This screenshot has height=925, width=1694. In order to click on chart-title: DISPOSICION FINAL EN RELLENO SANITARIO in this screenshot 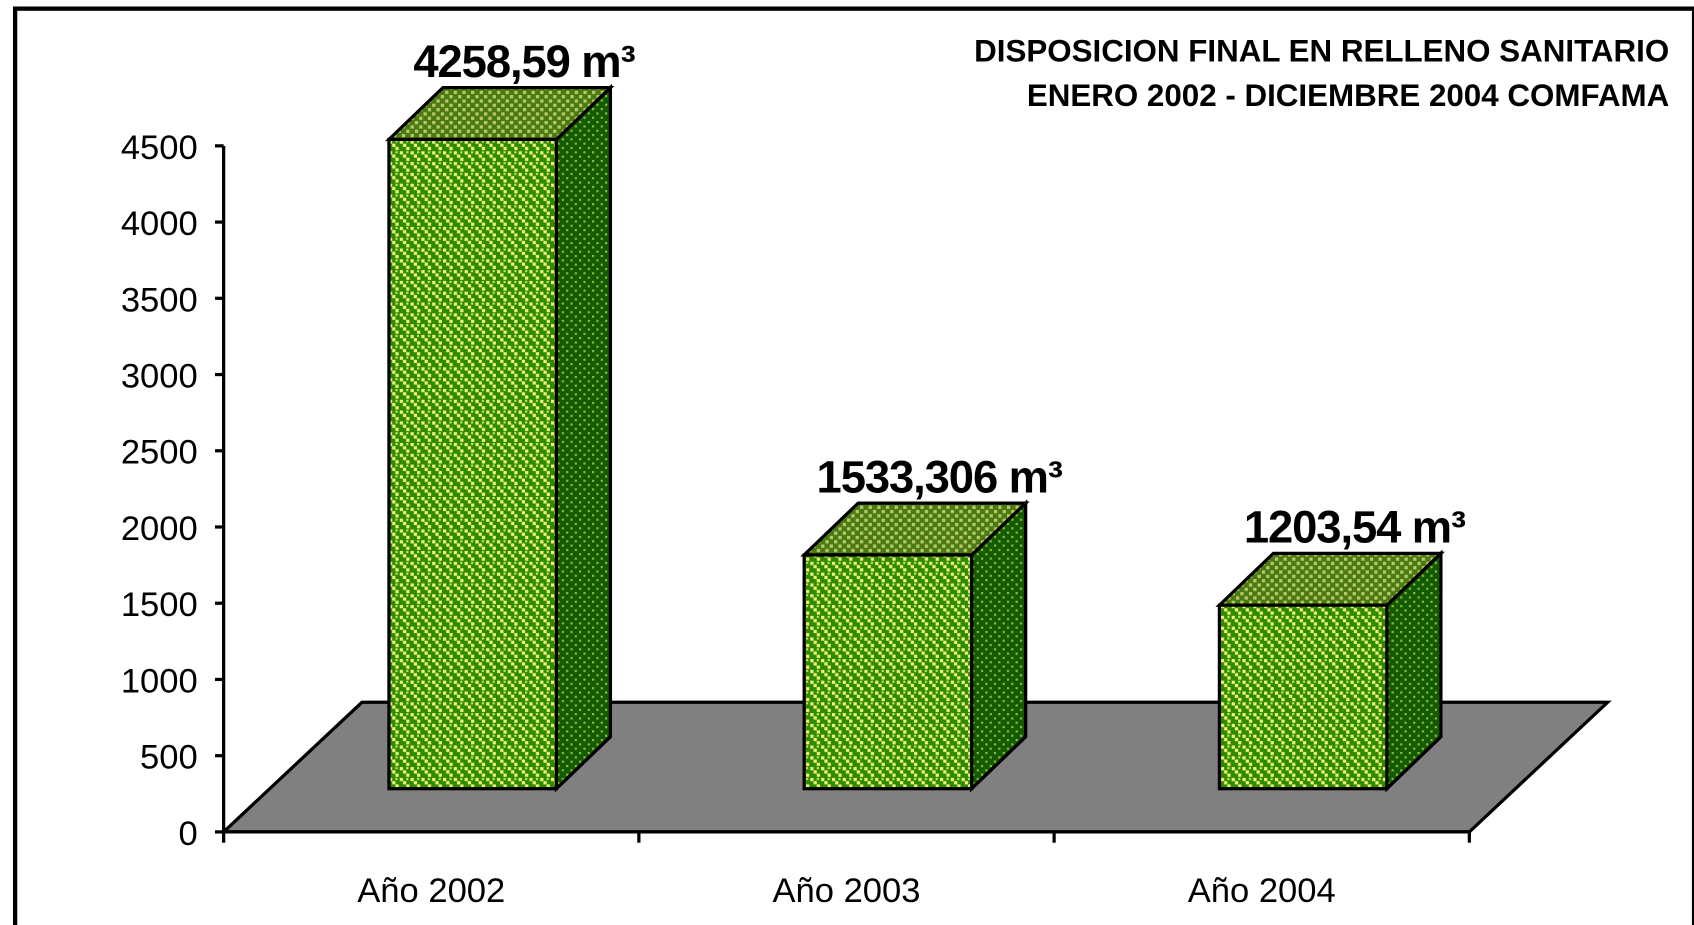, I will do `click(1321, 51)`.